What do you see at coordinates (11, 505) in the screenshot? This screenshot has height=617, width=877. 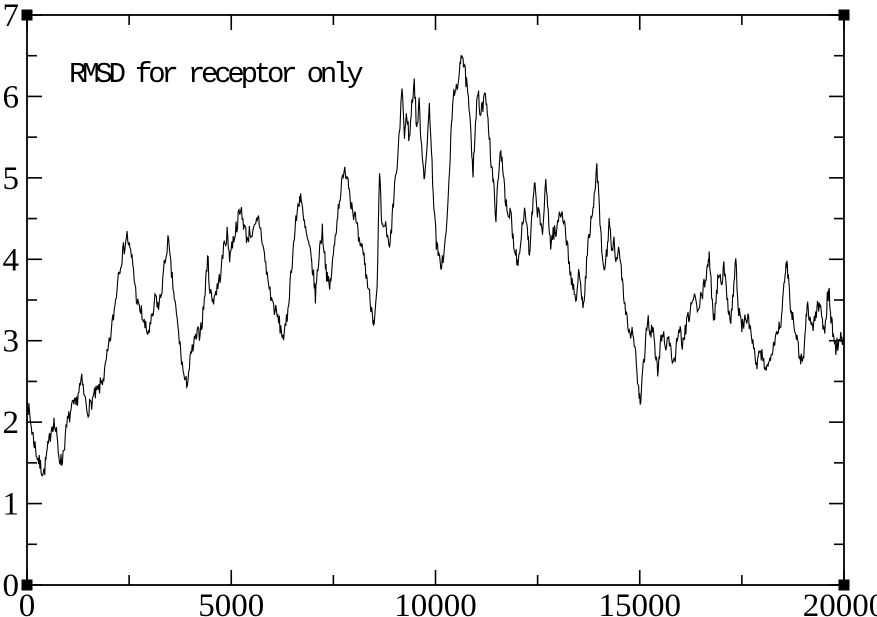 I see `y-axis-tick-label: 1` at bounding box center [11, 505].